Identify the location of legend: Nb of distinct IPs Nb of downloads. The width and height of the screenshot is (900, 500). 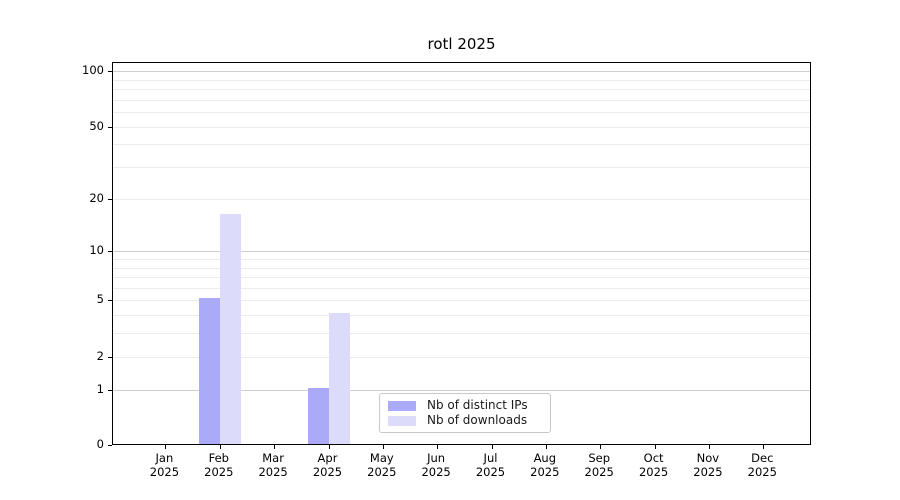
(465, 413).